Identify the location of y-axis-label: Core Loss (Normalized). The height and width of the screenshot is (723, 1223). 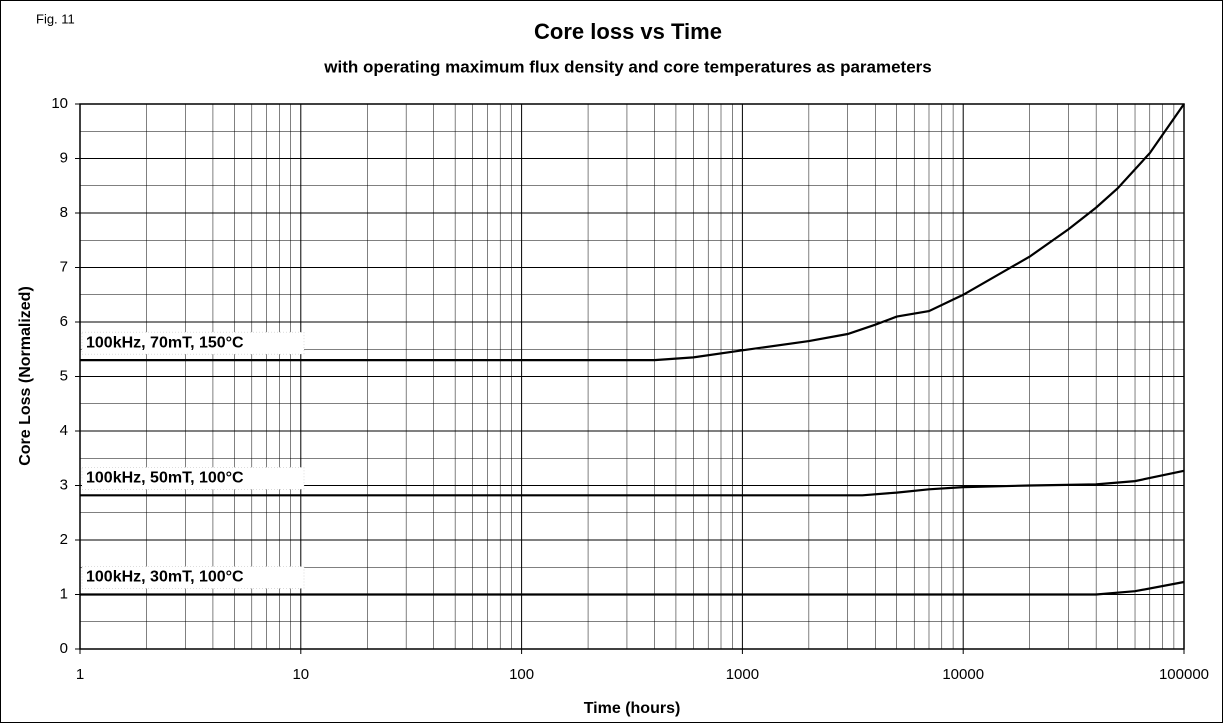
(25, 376).